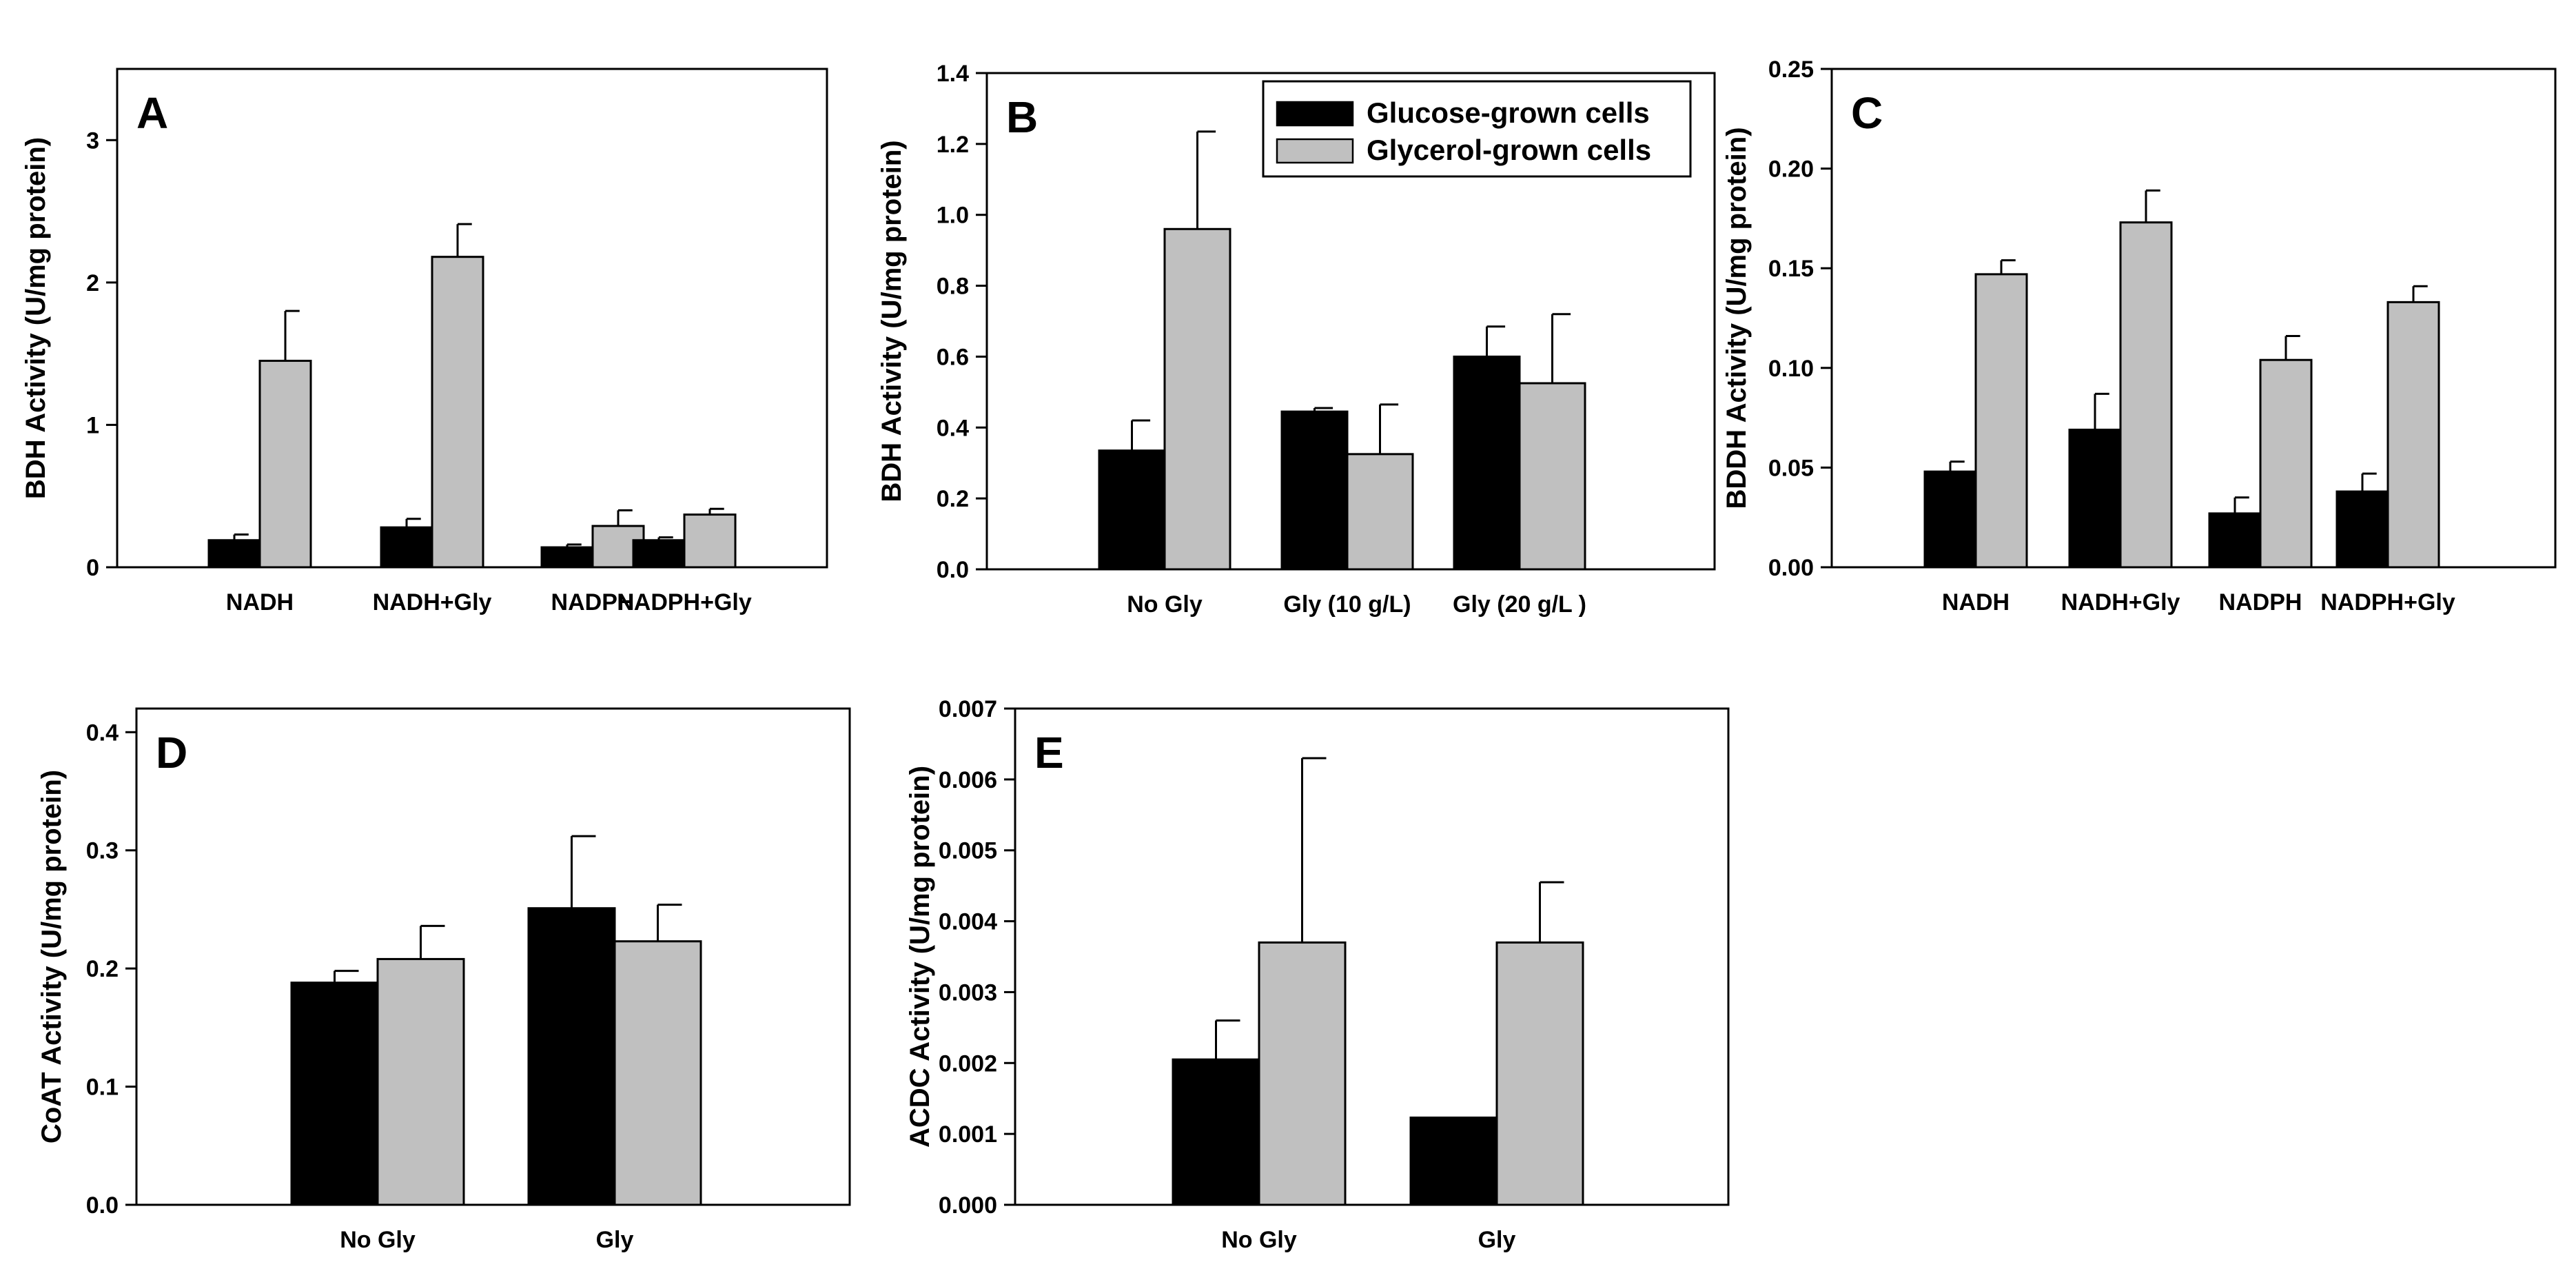  I want to click on y-tick-label: 0.3, so click(102, 851).